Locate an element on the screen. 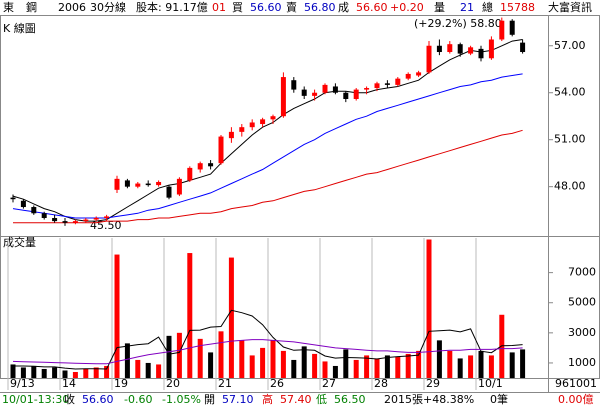  status-item: 高 is located at coordinates (267, 399).